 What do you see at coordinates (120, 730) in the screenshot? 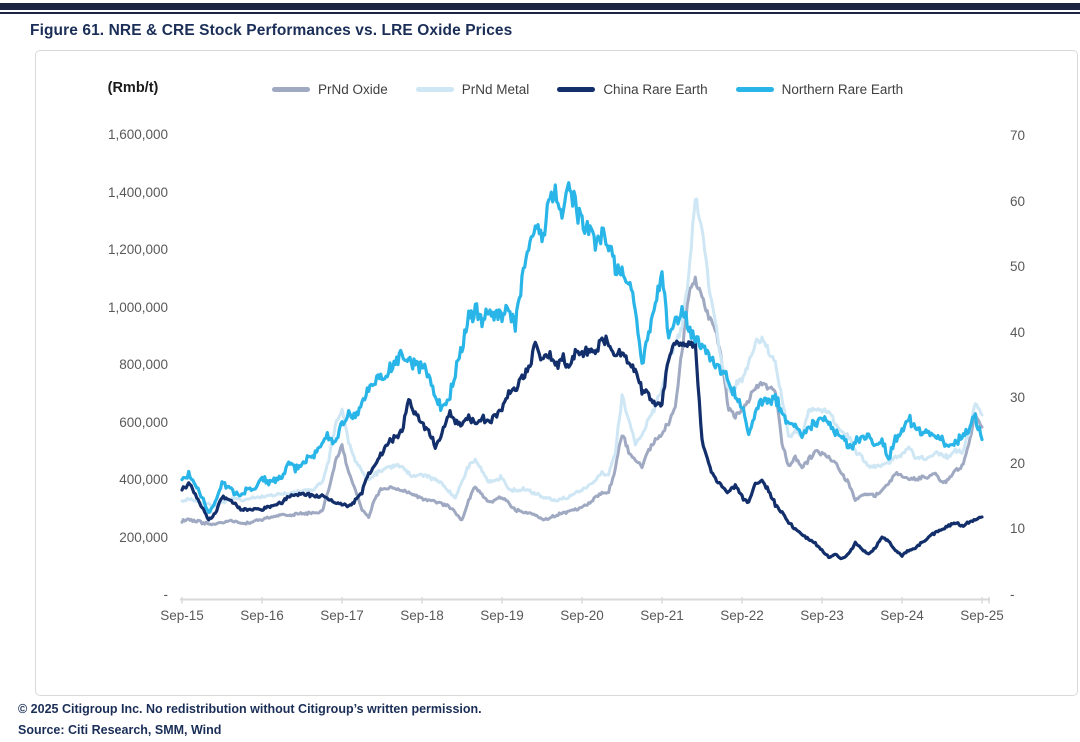
I see `source-text: Source: Citi Research, SMM, Wind` at bounding box center [120, 730].